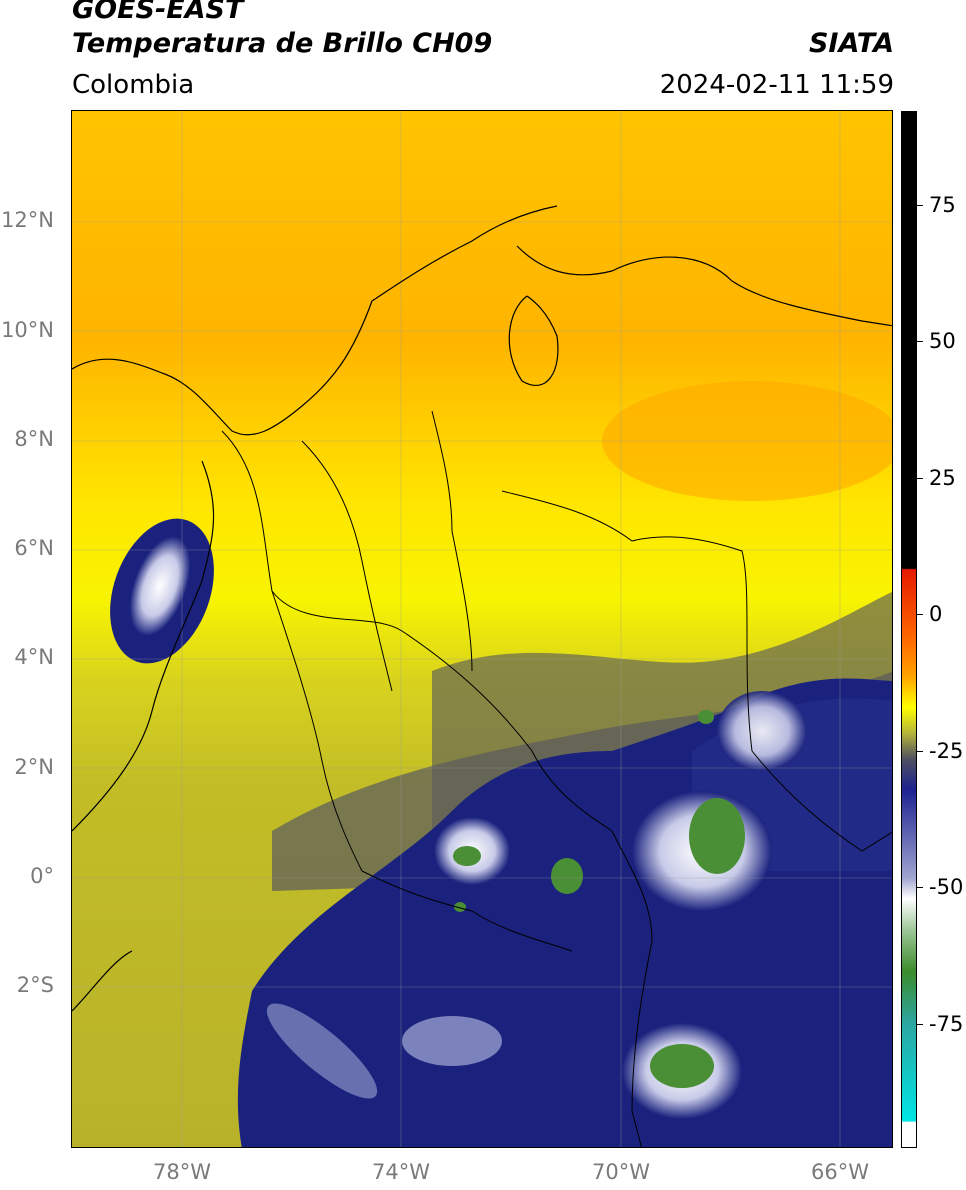 The width and height of the screenshot is (966, 1190). Describe the element at coordinates (27, 330) in the screenshot. I see `lat-label: 10°N` at that location.